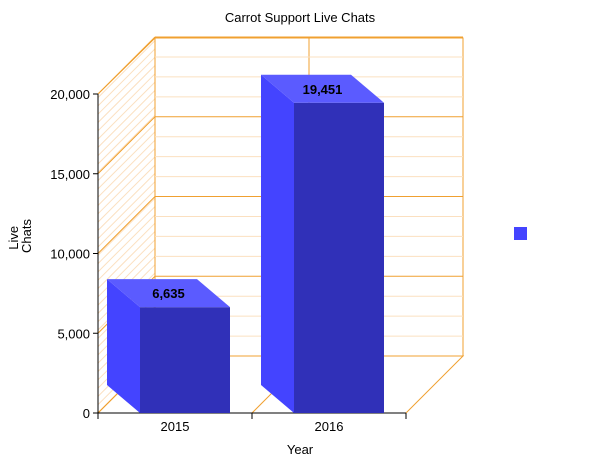 The image size is (600, 463). I want to click on bar-top-2015, so click(168, 293).